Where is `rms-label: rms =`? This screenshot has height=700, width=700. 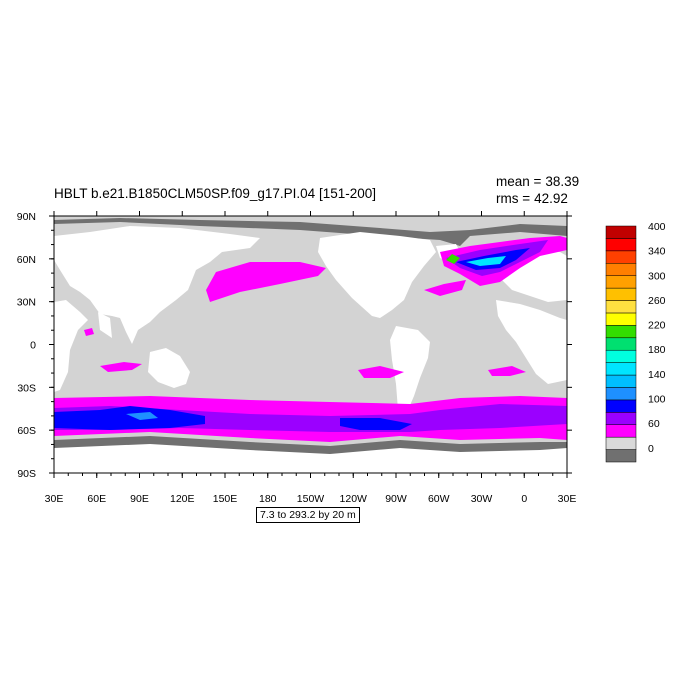
rms-label: rms = is located at coordinates (513, 198).